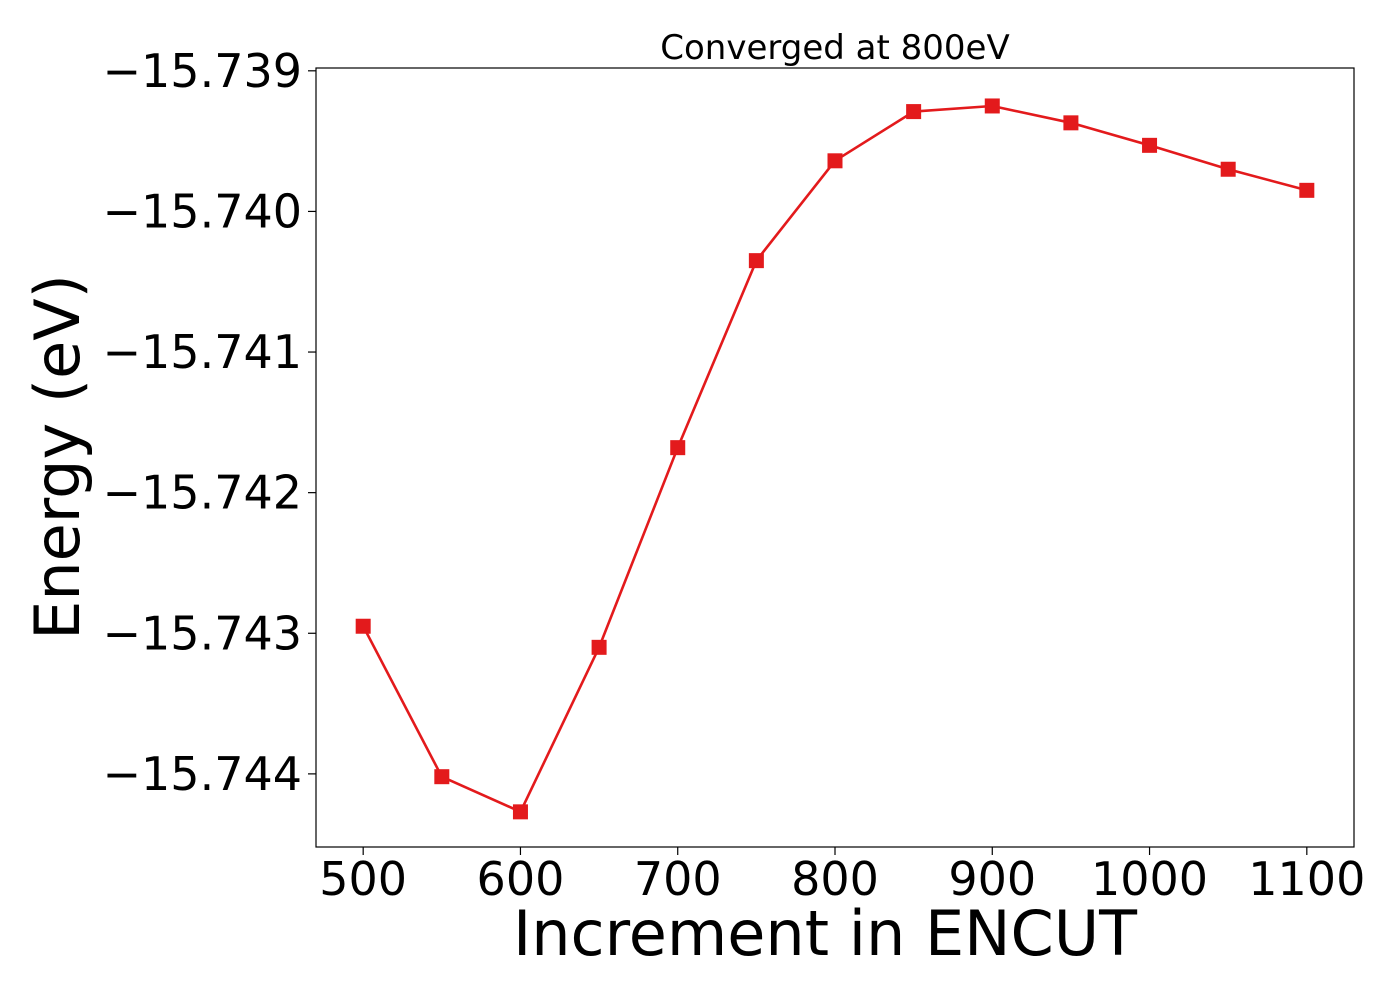  What do you see at coordinates (825, 933) in the screenshot?
I see `x-axis-label: Increment in ENCUT` at bounding box center [825, 933].